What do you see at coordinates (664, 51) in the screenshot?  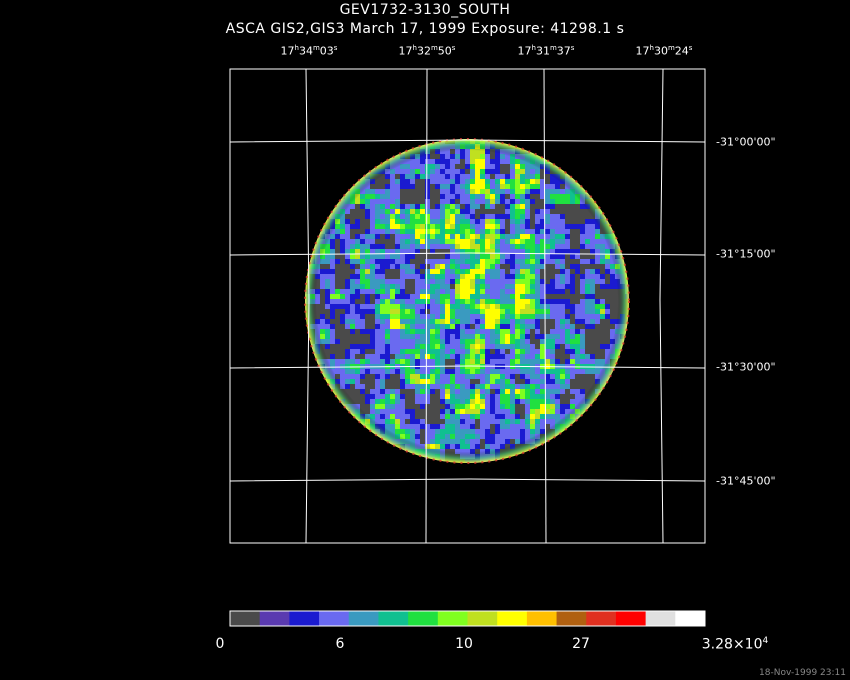 I see `ra-label-3: 17h30m24s` at bounding box center [664, 51].